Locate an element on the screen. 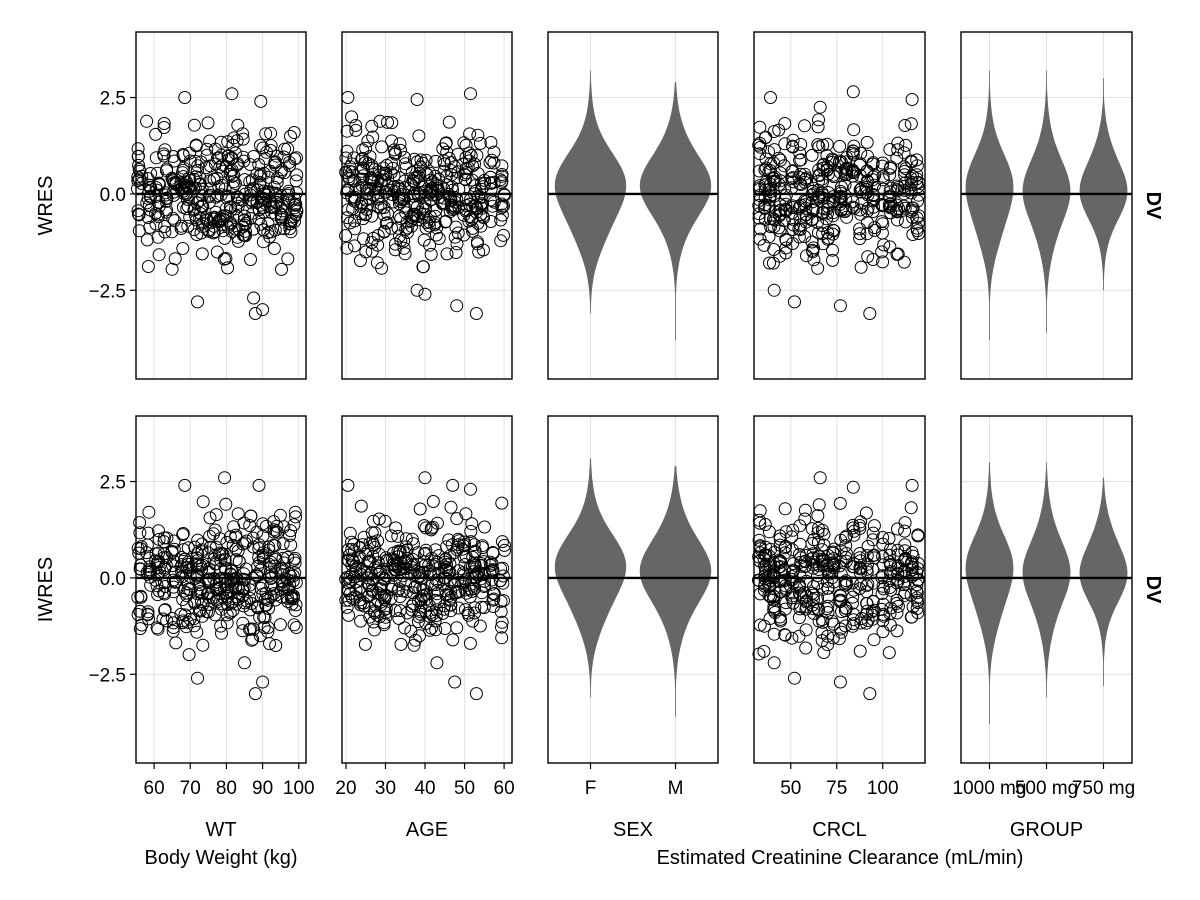 This screenshot has width=1200, height=900. x-tick-label: 60 is located at coordinates (504, 788).